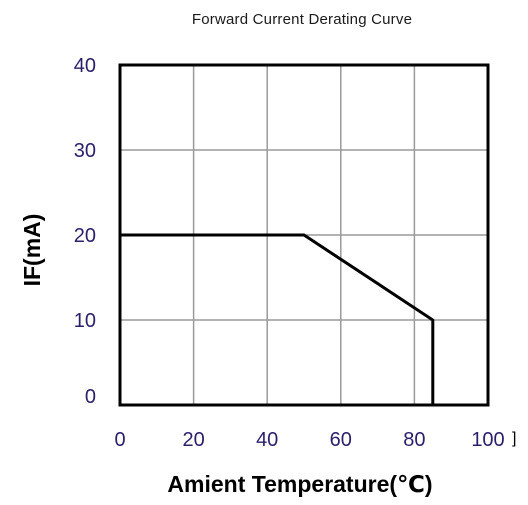  What do you see at coordinates (514, 438) in the screenshot?
I see `stray-bracket-mark: ]` at bounding box center [514, 438].